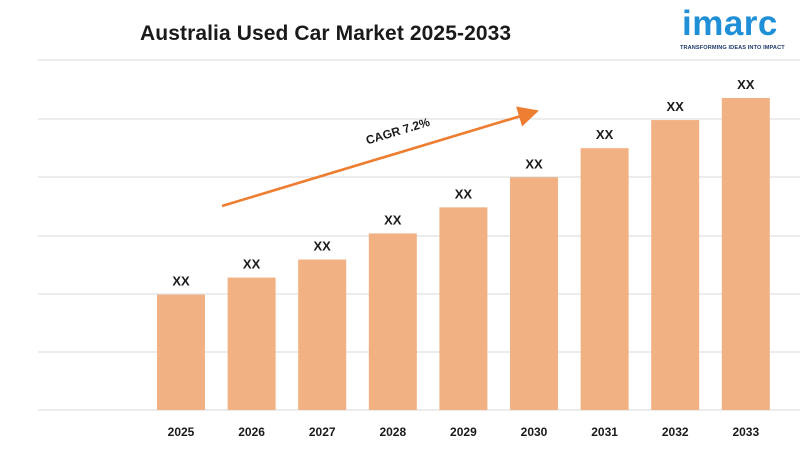 This screenshot has height=449, width=800. Describe the element at coordinates (730, 23) in the screenshot. I see `logo-wordmark: imarc` at that location.